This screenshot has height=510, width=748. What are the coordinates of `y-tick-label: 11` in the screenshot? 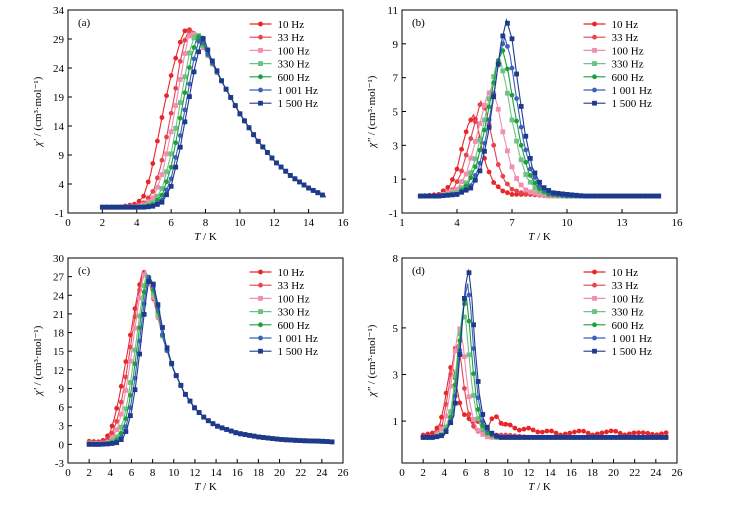 It's located at (392, 11).